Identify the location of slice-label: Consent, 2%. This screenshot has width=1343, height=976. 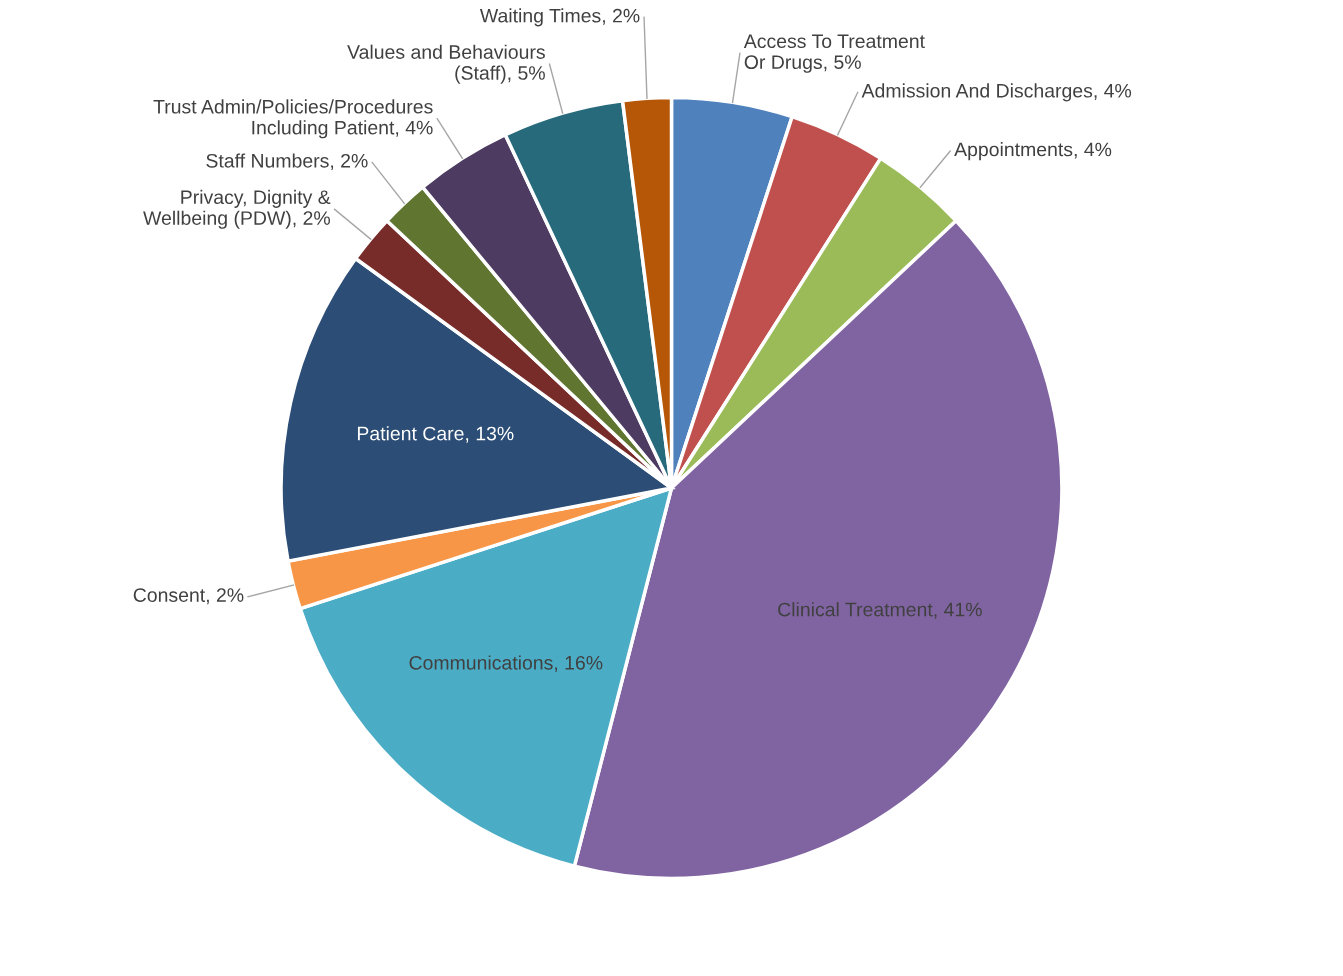
(188, 596).